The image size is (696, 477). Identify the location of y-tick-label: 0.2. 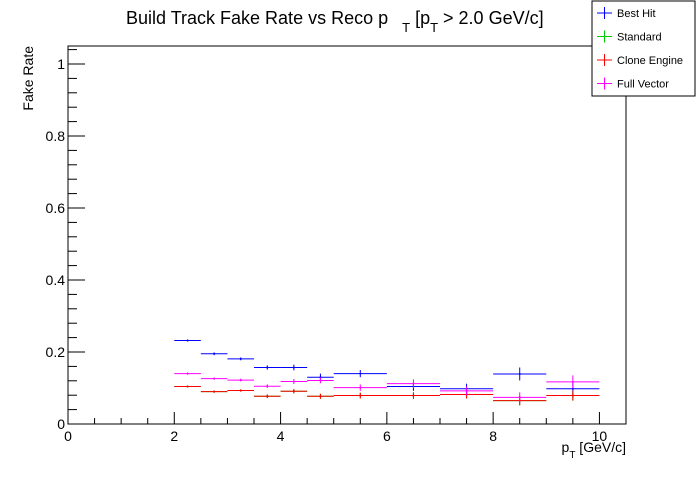
(56, 352).